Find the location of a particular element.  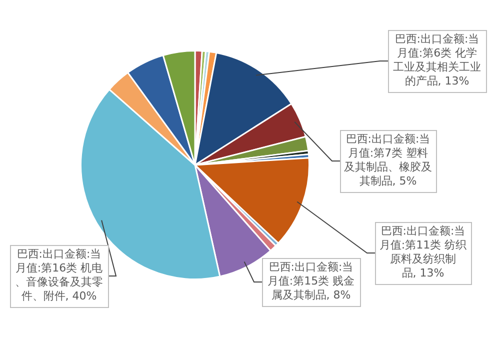

slice-label: 巴西:出口金额:当月值:第7类 塑料及其制品、橡胶及其制品, 5% is located at coordinates (388, 160).